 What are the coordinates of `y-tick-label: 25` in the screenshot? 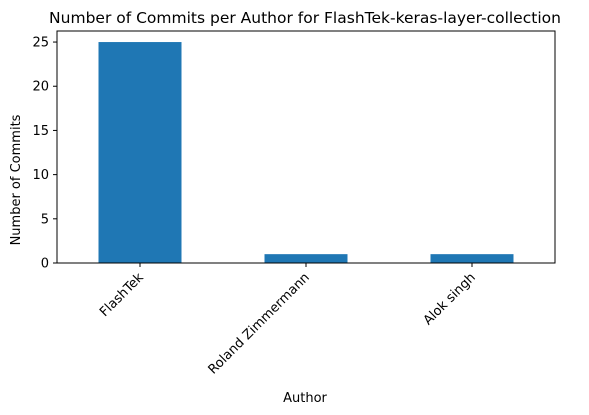 It's located at (40, 43).